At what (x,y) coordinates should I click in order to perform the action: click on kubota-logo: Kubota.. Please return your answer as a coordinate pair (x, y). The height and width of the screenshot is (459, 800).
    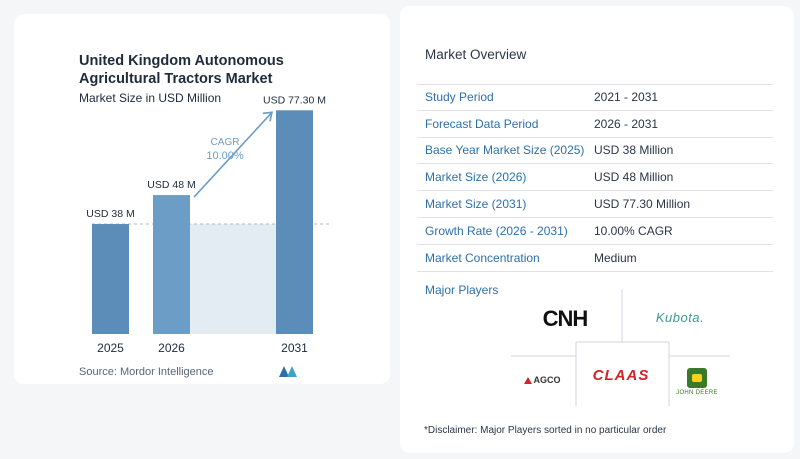
    Looking at the image, I should click on (680, 317).